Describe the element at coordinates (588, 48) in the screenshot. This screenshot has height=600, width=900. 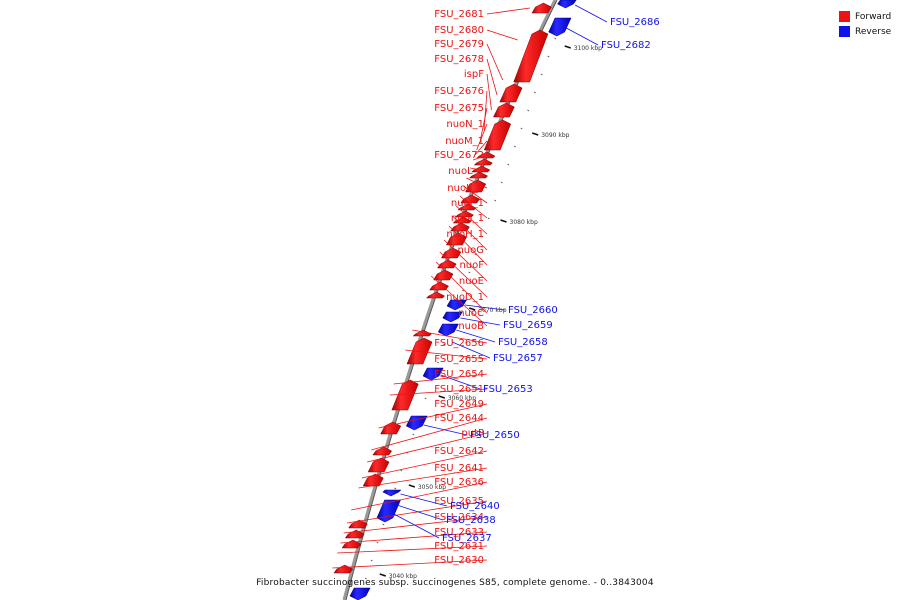
I see `tick-label: 3100 kbp` at that location.